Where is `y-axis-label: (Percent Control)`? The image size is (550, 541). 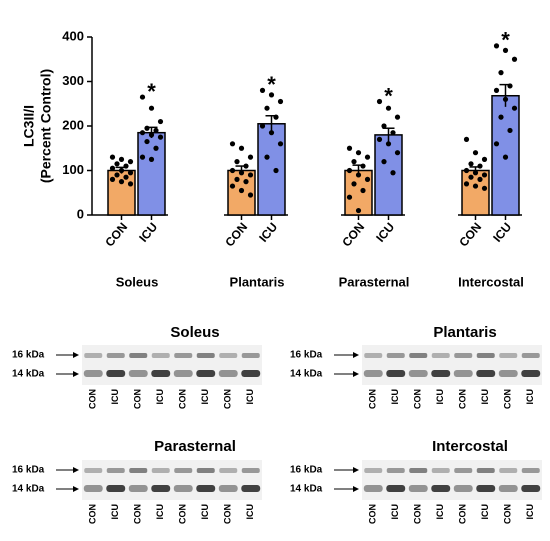
y-axis-label: (Percent Control) is located at coordinates (46, 126).